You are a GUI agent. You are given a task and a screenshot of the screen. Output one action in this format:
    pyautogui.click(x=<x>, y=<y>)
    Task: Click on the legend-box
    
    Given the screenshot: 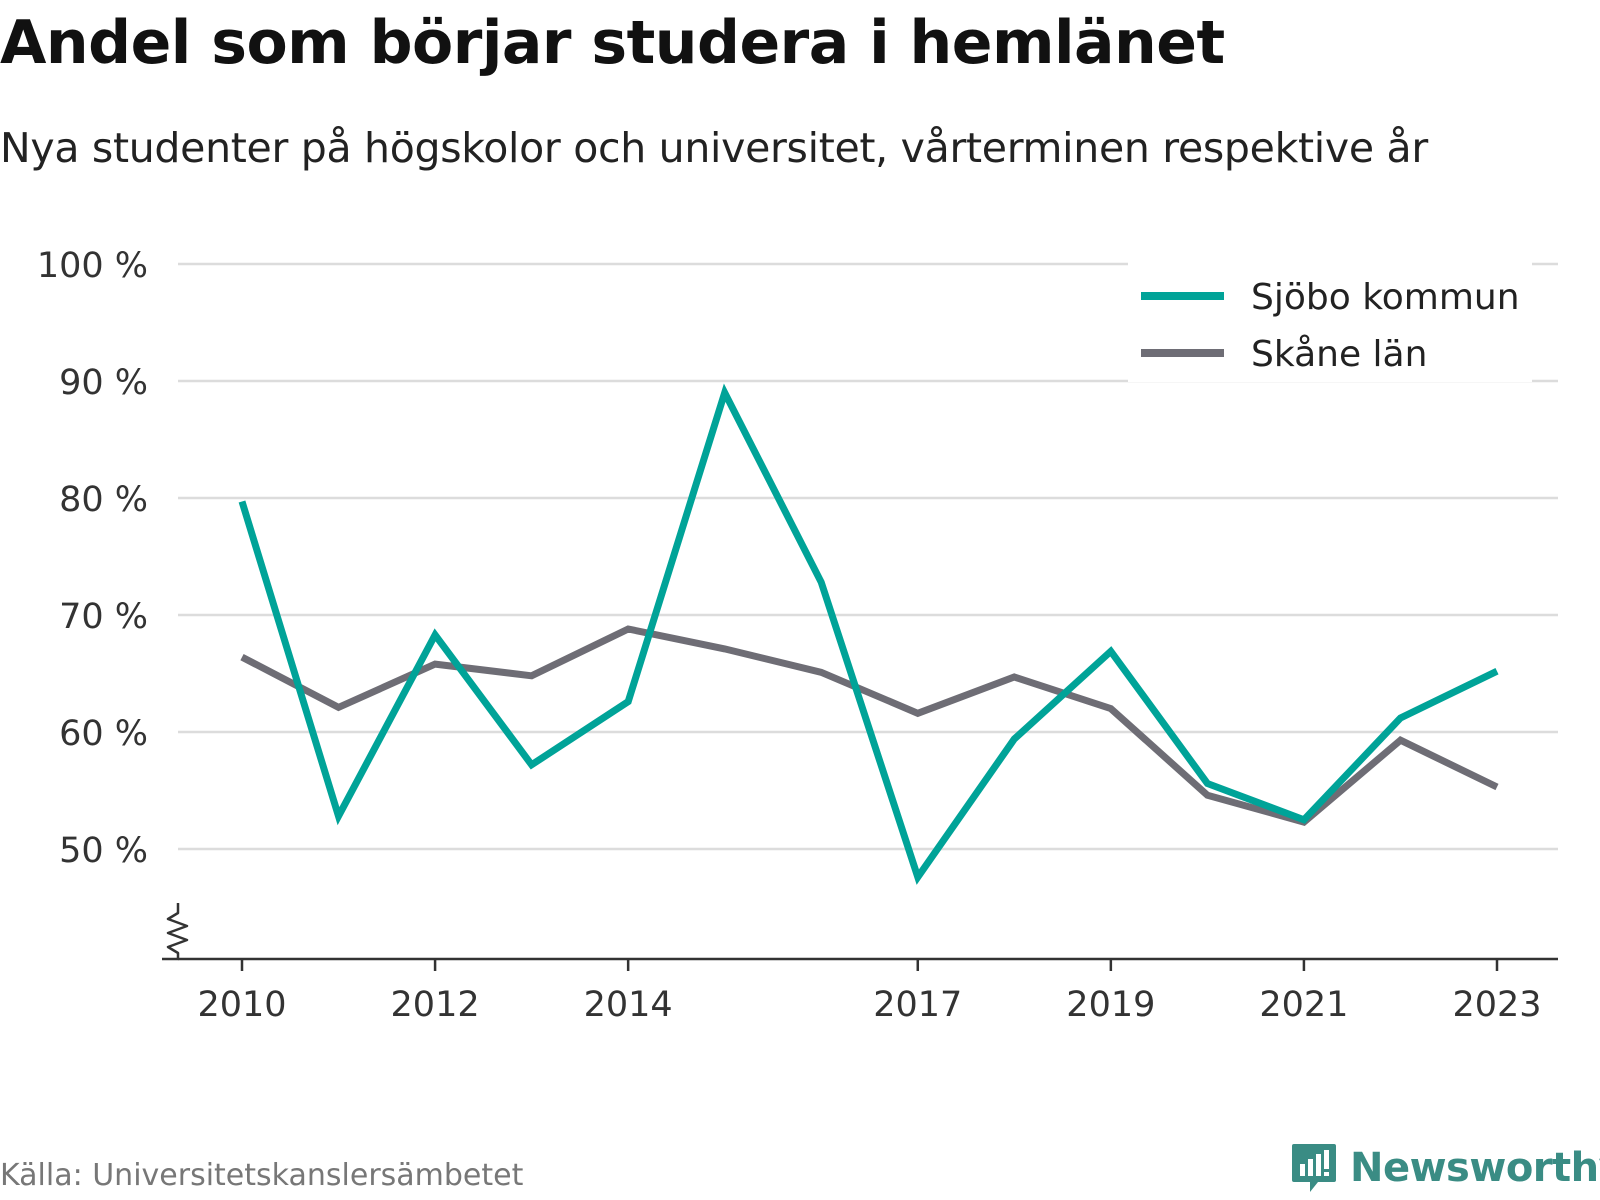 What is the action you would take?
    pyautogui.click(x=1330, y=322)
    